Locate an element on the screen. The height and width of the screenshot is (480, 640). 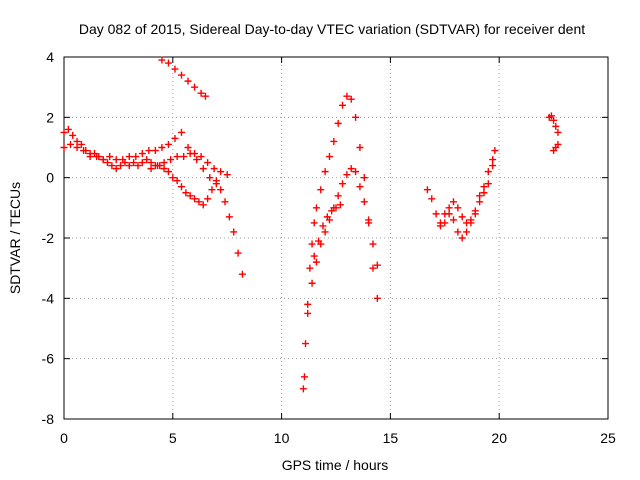
x-axis-label: GPS time / hours is located at coordinates (335, 465).